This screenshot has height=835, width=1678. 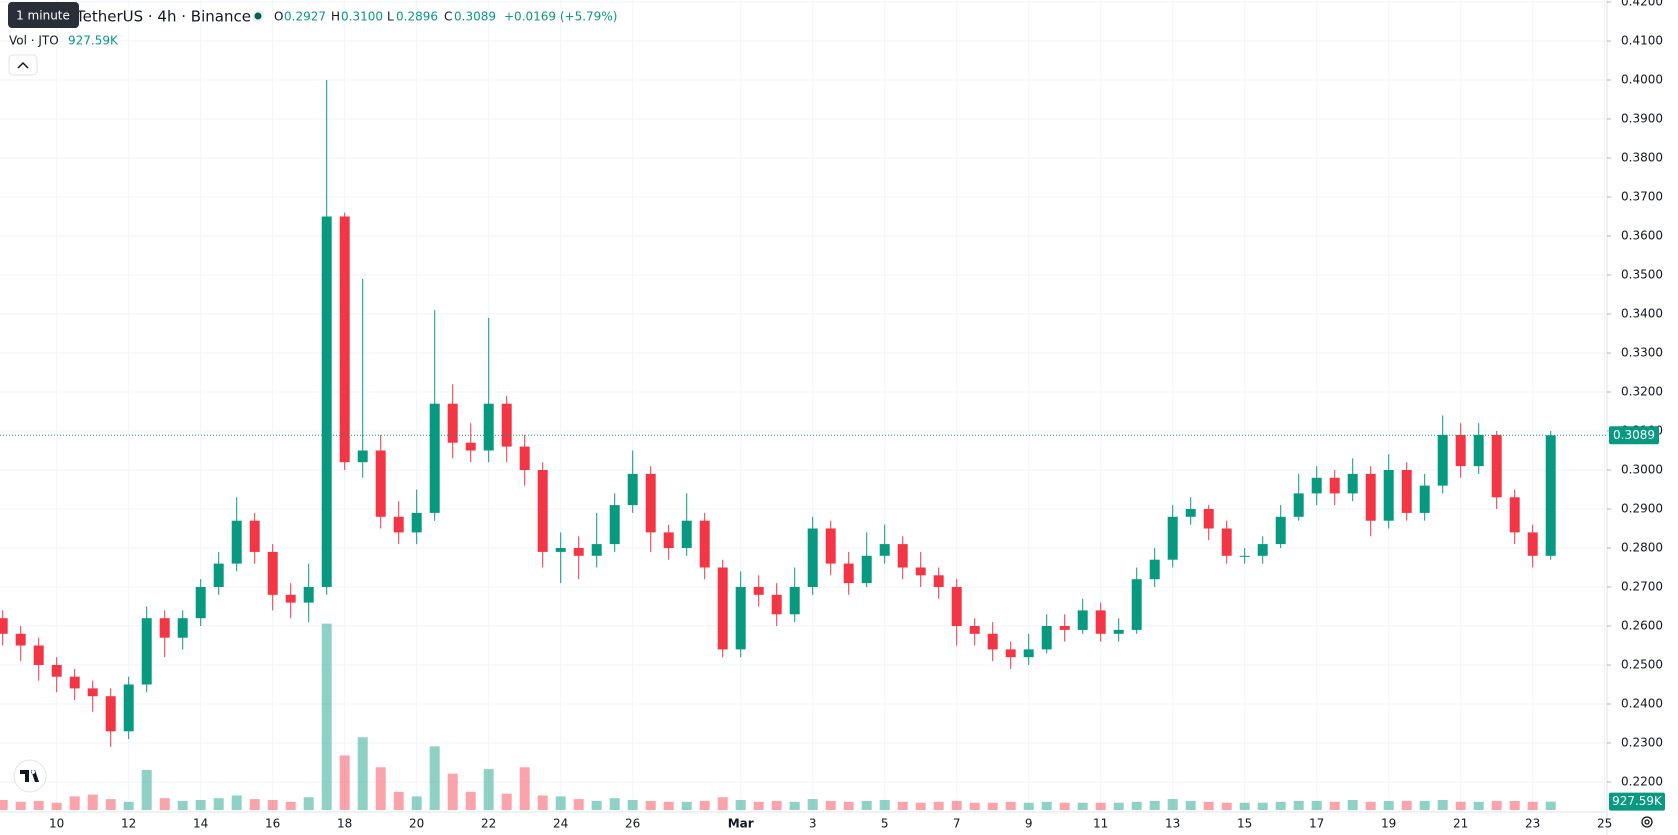 What do you see at coordinates (1642, 743) in the screenshot?
I see `y-tick-label: 0.2300` at bounding box center [1642, 743].